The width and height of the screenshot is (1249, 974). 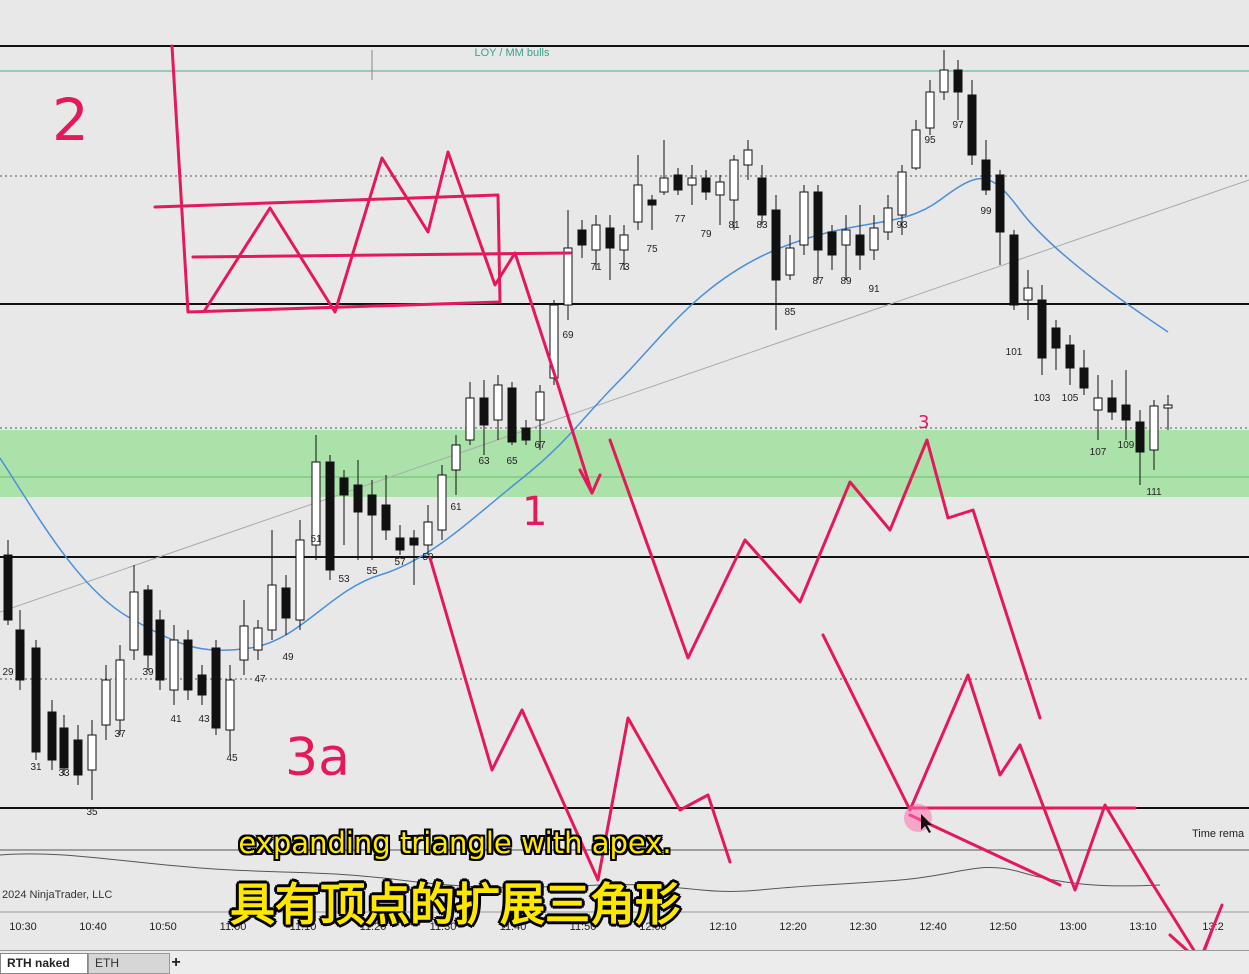 I want to click on bar-number-label: 111, so click(x=1154, y=492).